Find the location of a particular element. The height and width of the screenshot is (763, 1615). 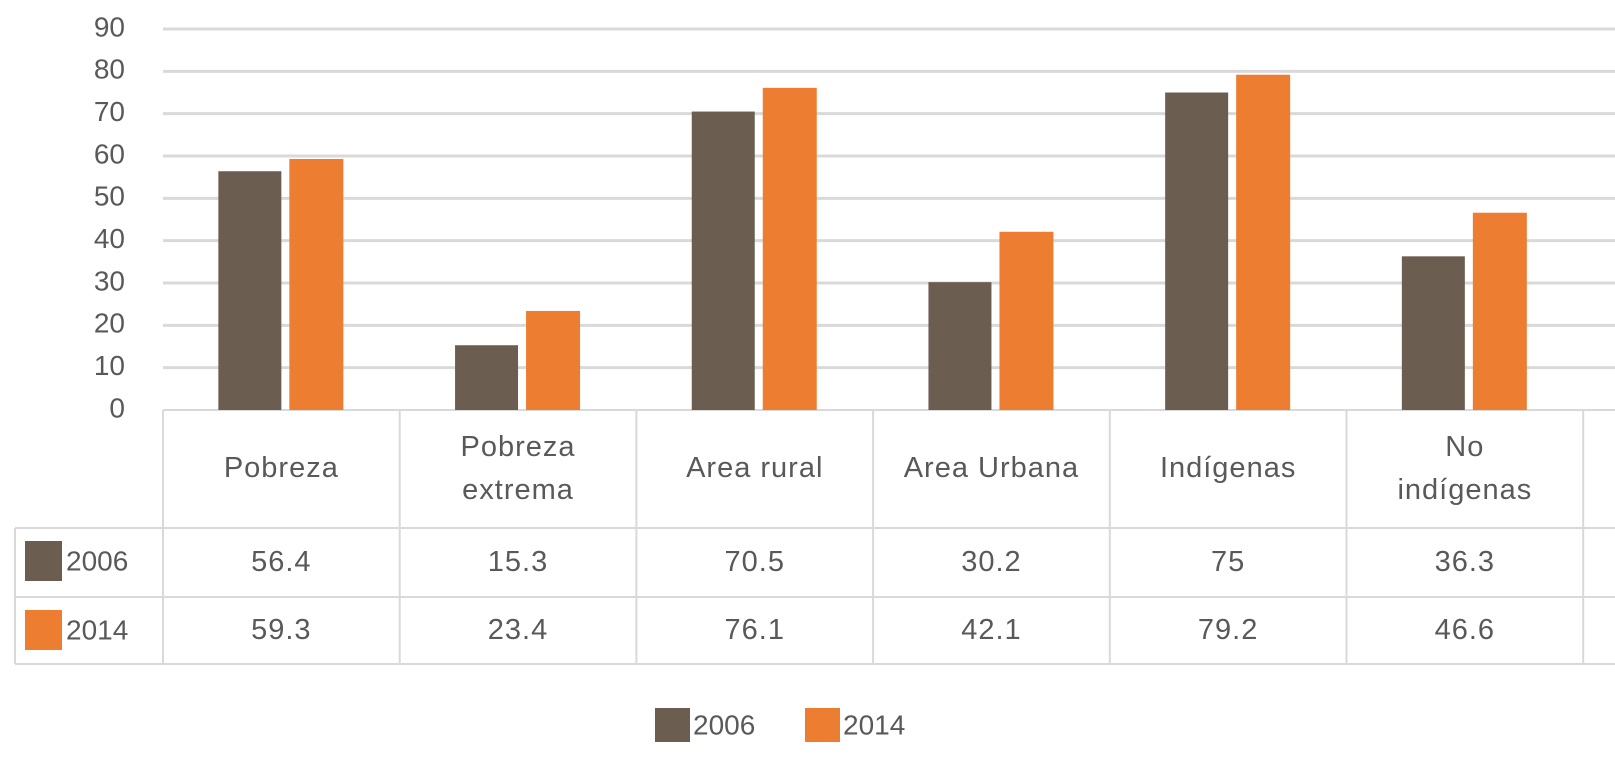

table-value: 79.2 is located at coordinates (1228, 629).